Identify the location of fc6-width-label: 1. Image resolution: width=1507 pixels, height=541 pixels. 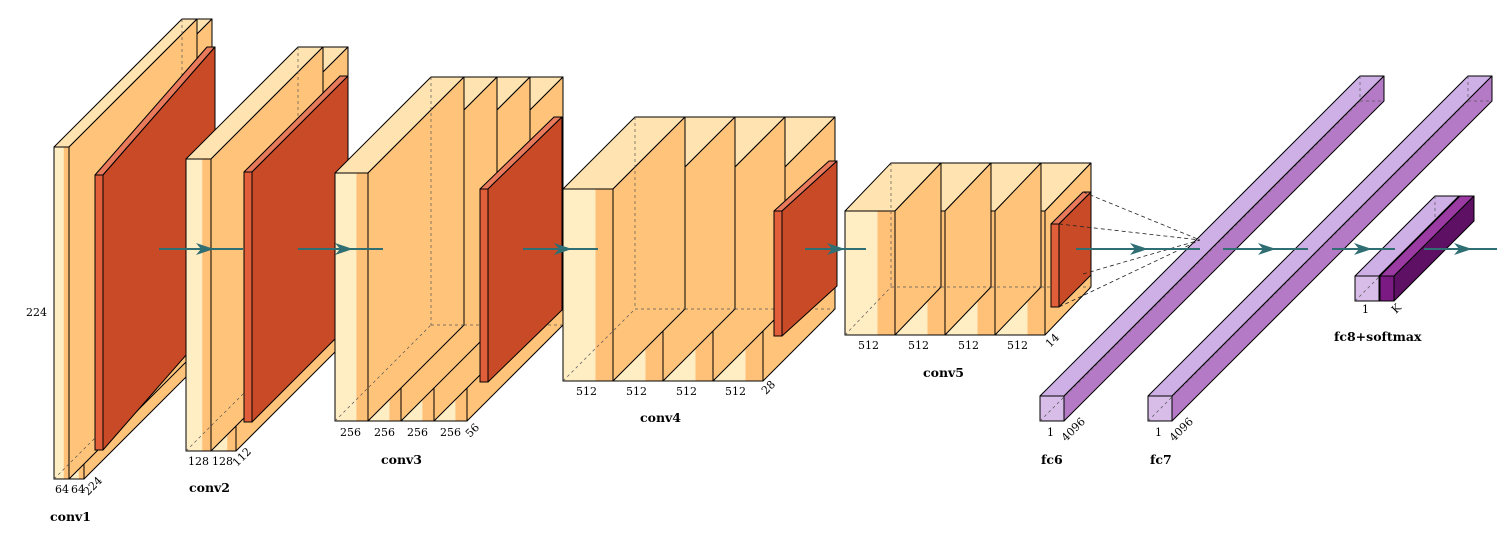
(1050, 432).